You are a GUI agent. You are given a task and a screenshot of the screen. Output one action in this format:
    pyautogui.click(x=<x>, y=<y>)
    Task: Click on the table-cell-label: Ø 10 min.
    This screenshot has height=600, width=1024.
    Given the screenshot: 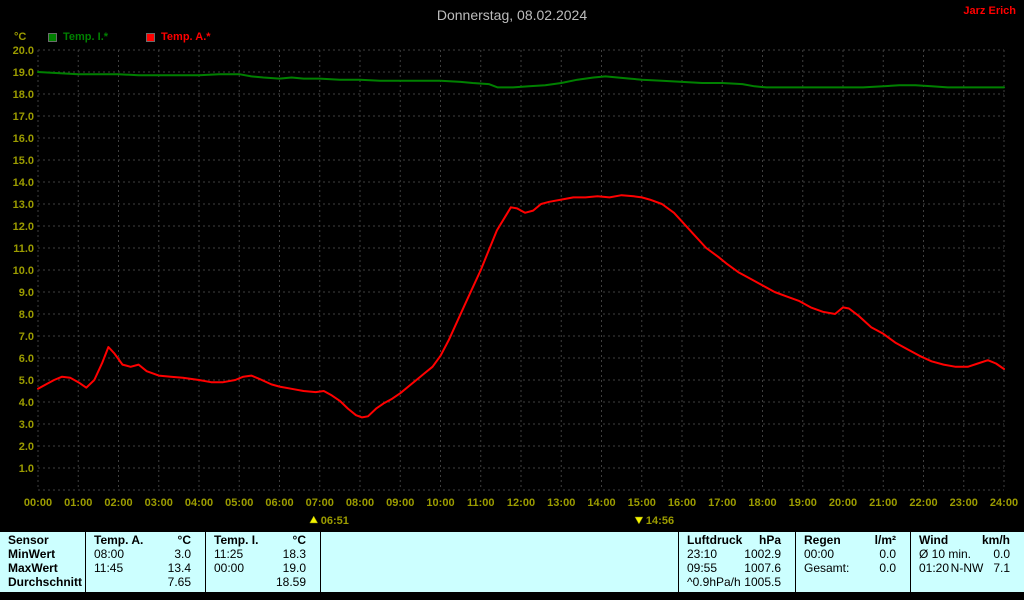 What is the action you would take?
    pyautogui.click(x=945, y=554)
    